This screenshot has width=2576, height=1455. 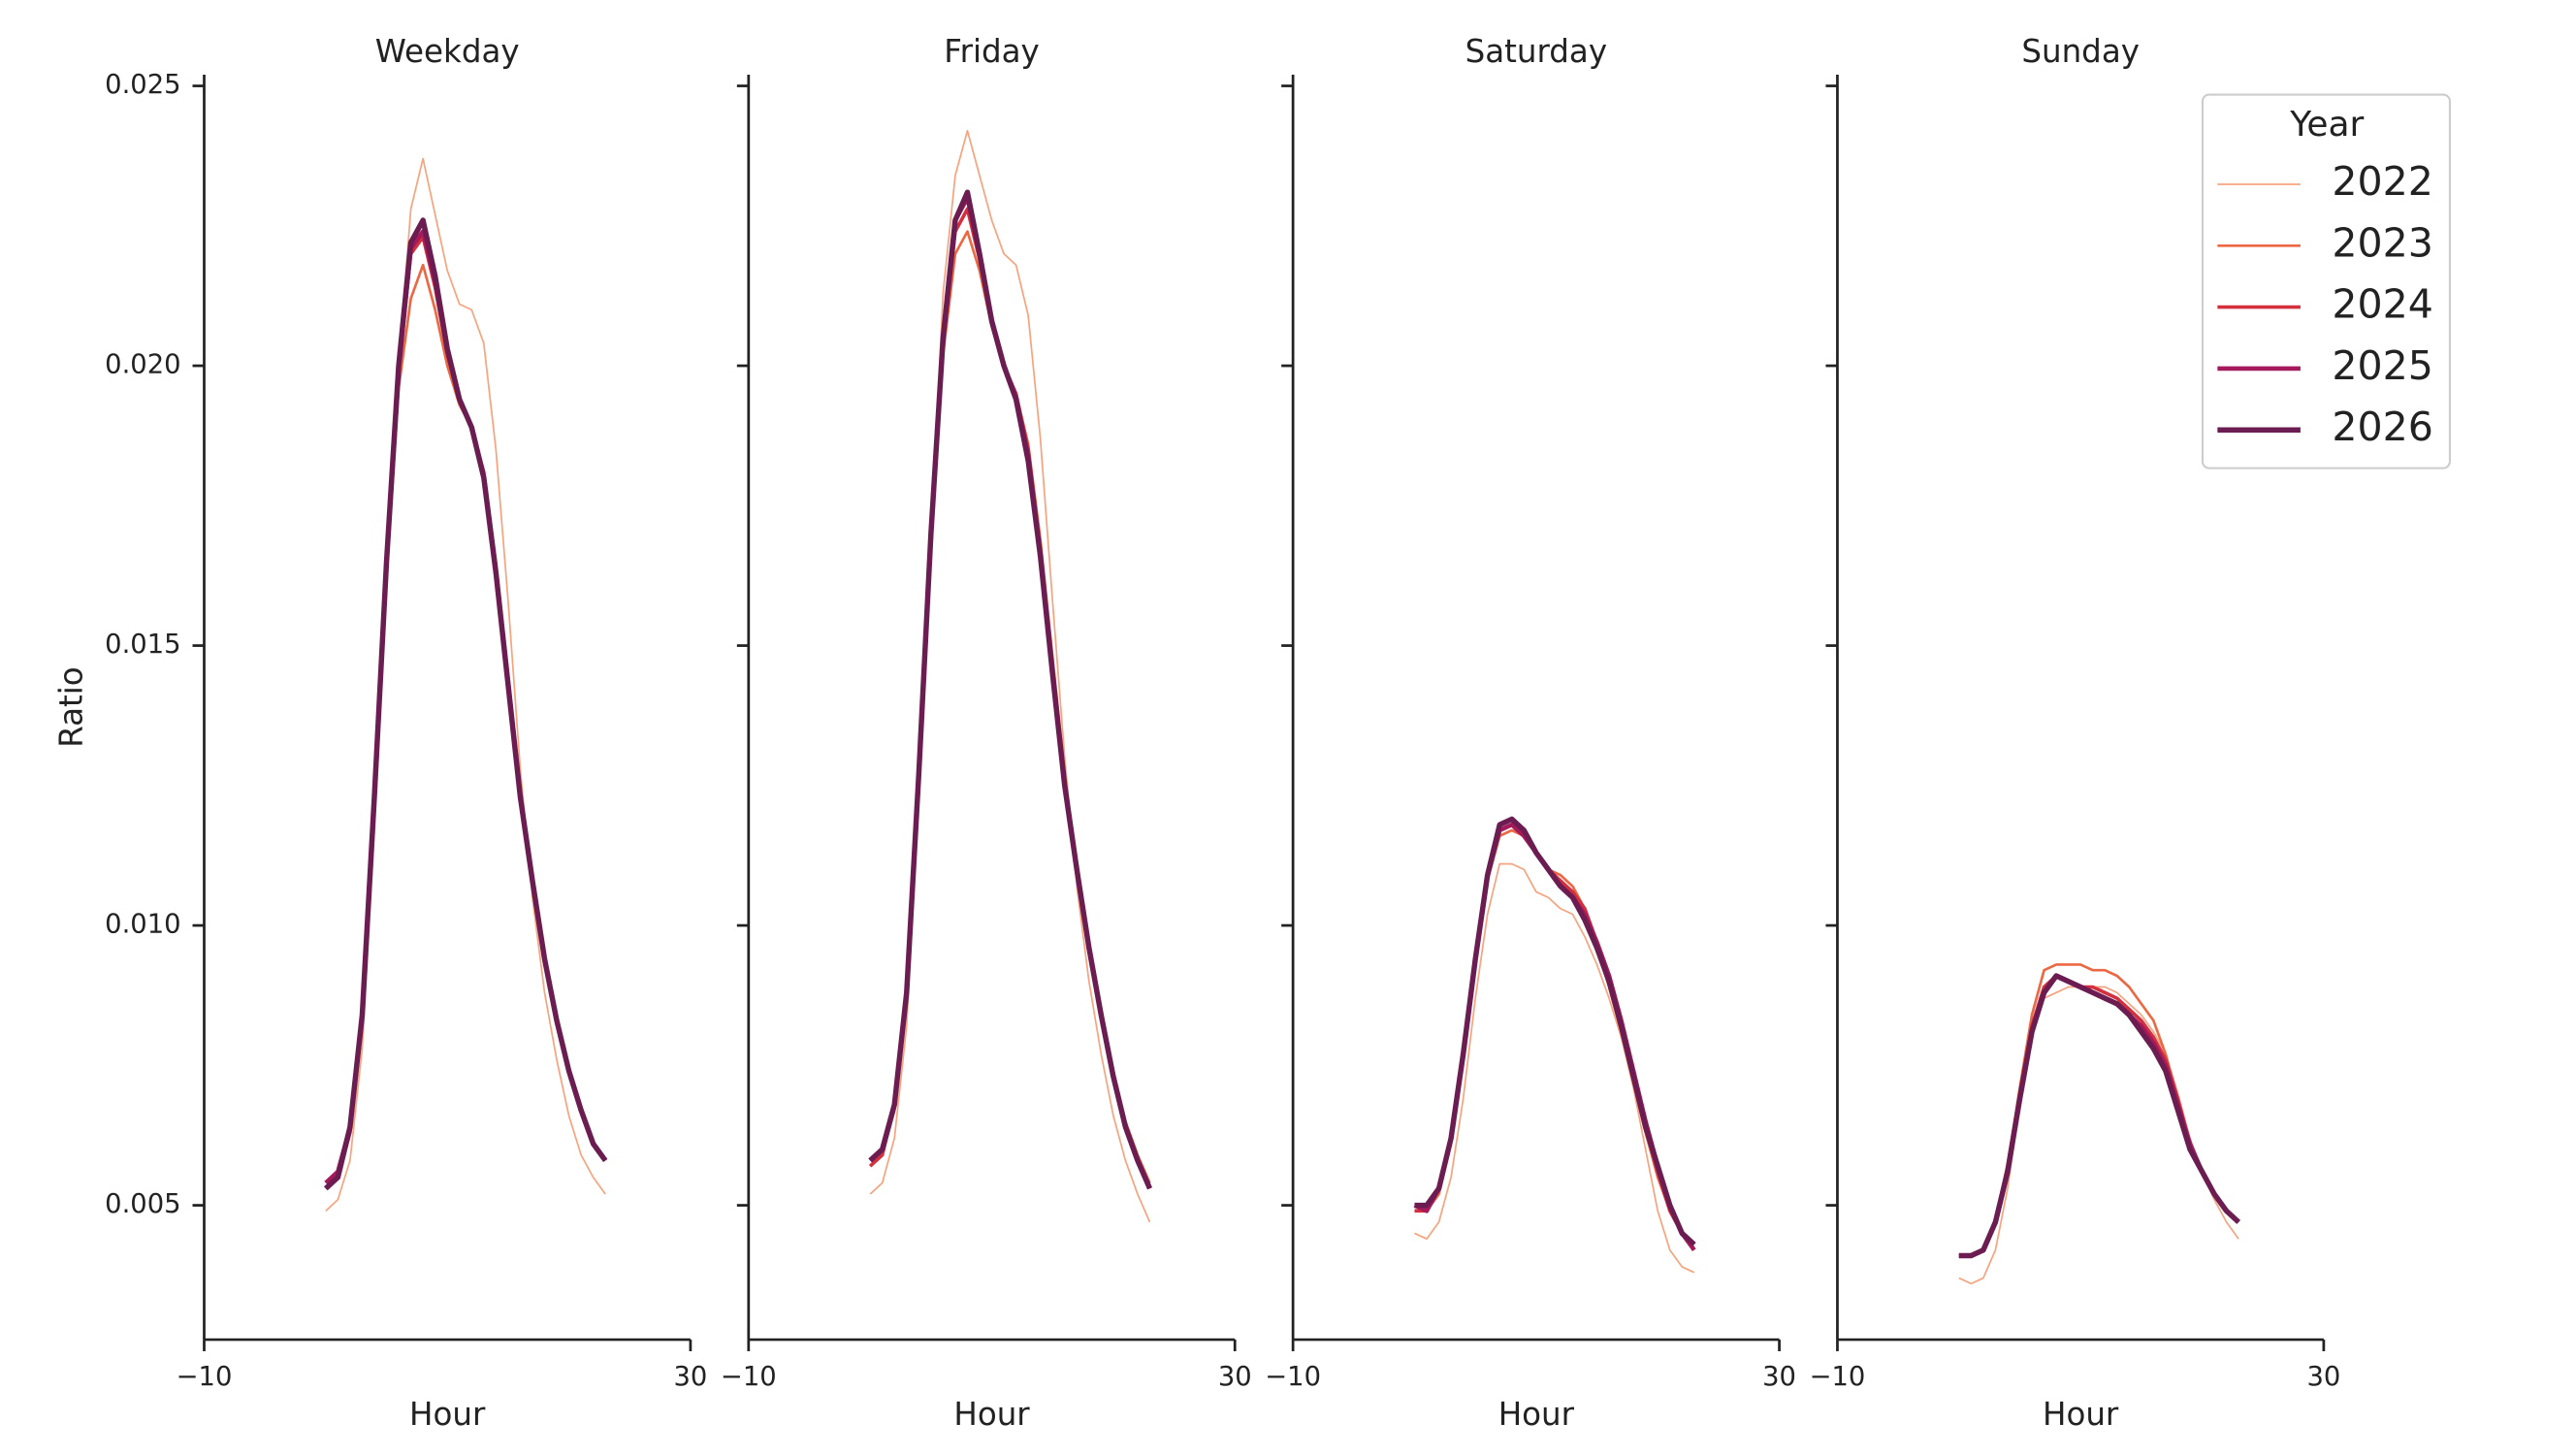 I want to click on y-tick-label: 0.010, so click(x=142, y=925).